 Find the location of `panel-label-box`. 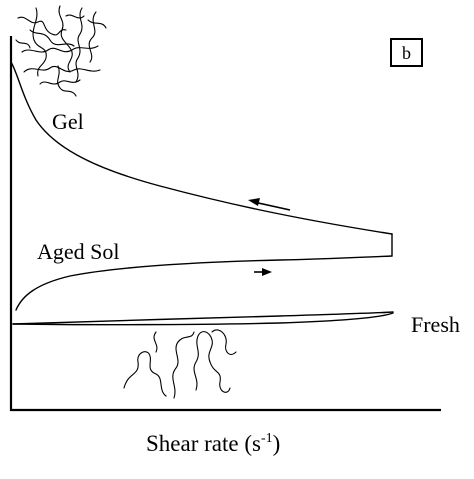

panel-label-box is located at coordinates (406, 52).